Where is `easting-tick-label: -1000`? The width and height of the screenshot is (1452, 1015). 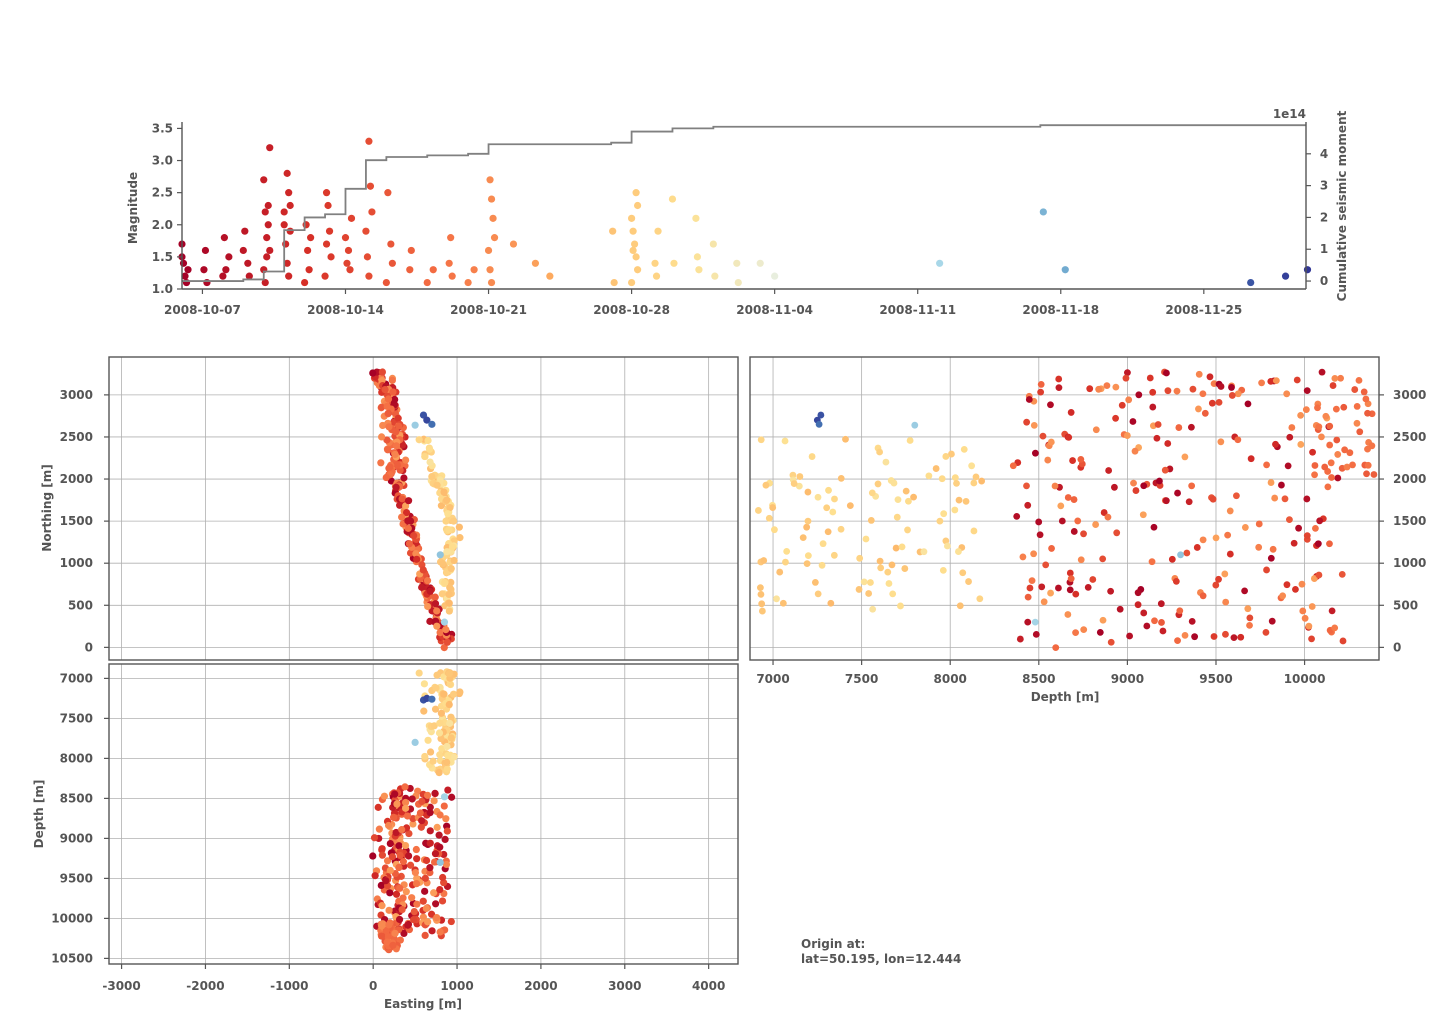
easting-tick-label: -1000 is located at coordinates (289, 986).